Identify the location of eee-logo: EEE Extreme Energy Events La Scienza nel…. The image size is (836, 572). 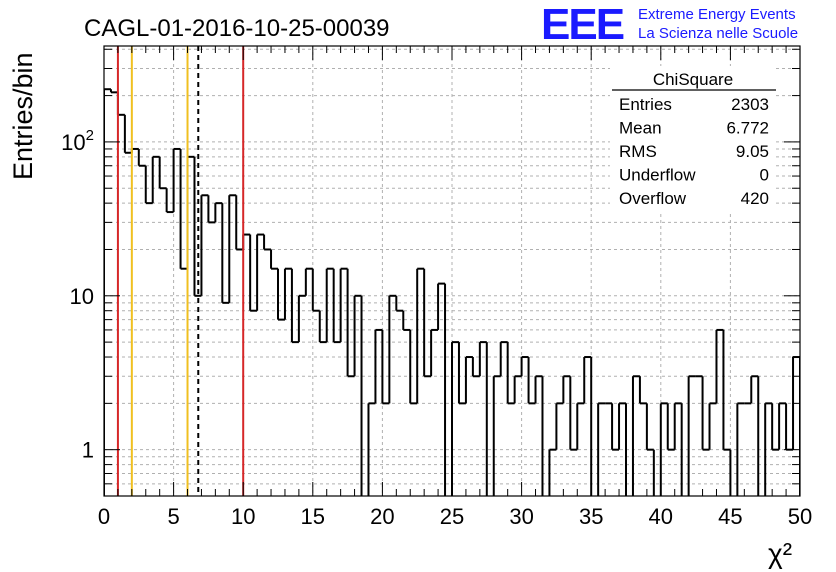
(669, 25).